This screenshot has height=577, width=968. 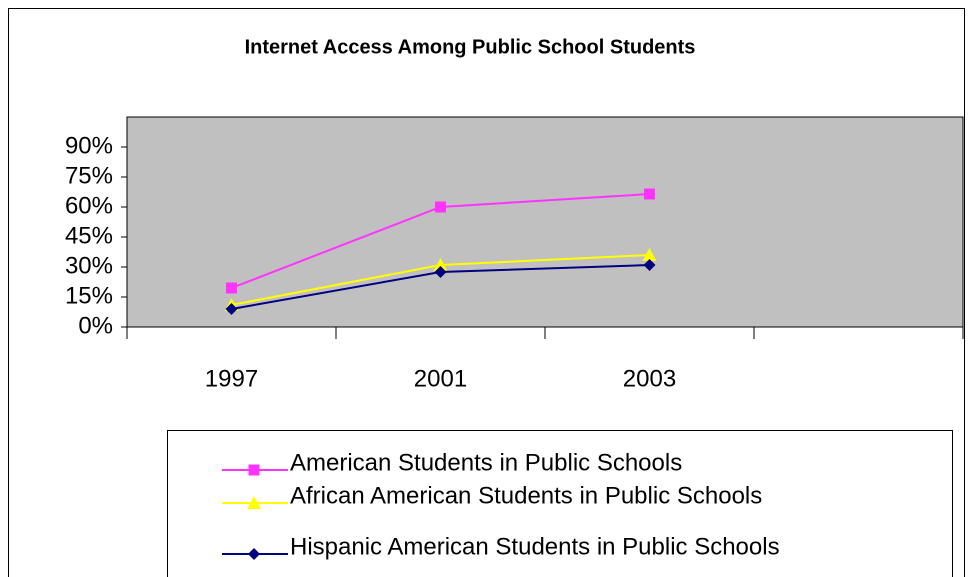 I want to click on y-tick-label: 0%, so click(x=95, y=325).